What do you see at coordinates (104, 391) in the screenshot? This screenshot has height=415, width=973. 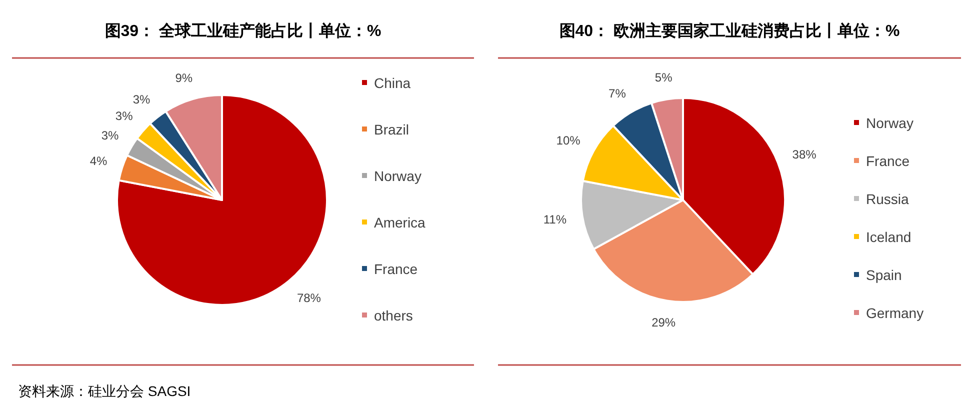 I see `text: 资料来源：硅业分会 SAGSI` at bounding box center [104, 391].